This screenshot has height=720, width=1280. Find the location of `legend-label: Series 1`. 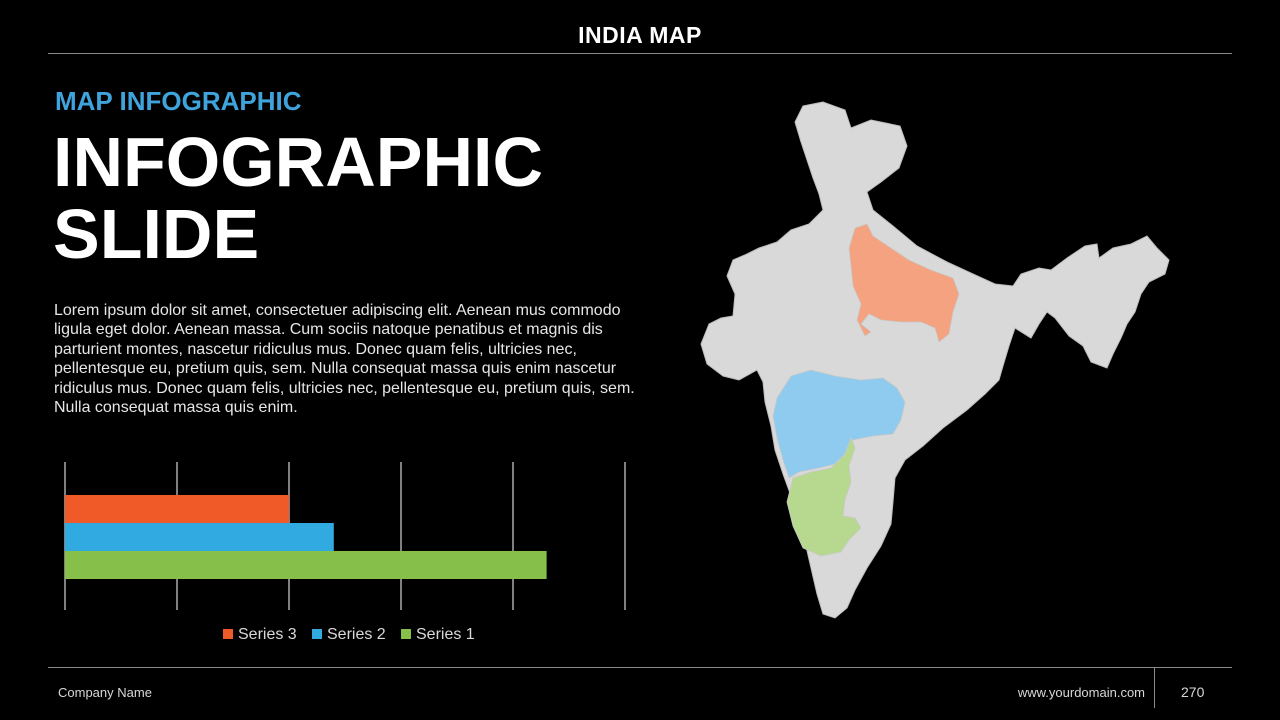

legend-label: Series 1 is located at coordinates (445, 634).